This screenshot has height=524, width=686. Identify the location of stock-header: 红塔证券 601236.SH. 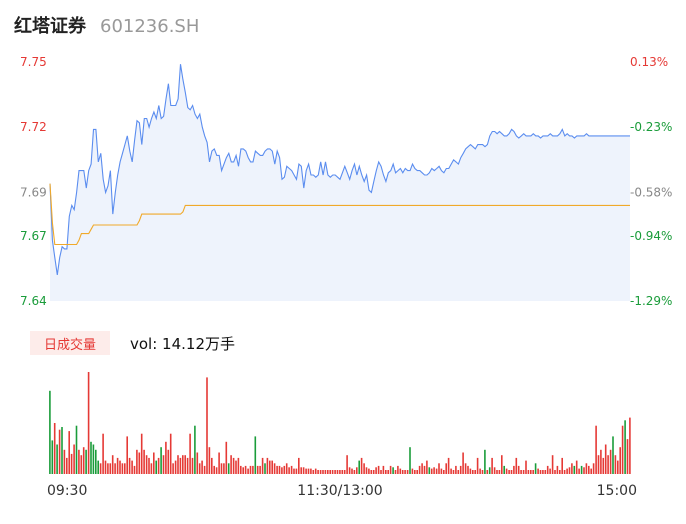
(106, 26).